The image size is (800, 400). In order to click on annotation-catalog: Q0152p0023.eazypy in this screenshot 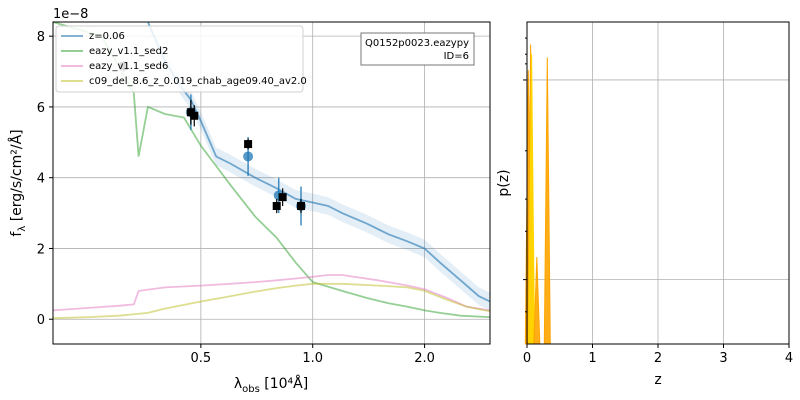, I will do `click(417, 43)`.